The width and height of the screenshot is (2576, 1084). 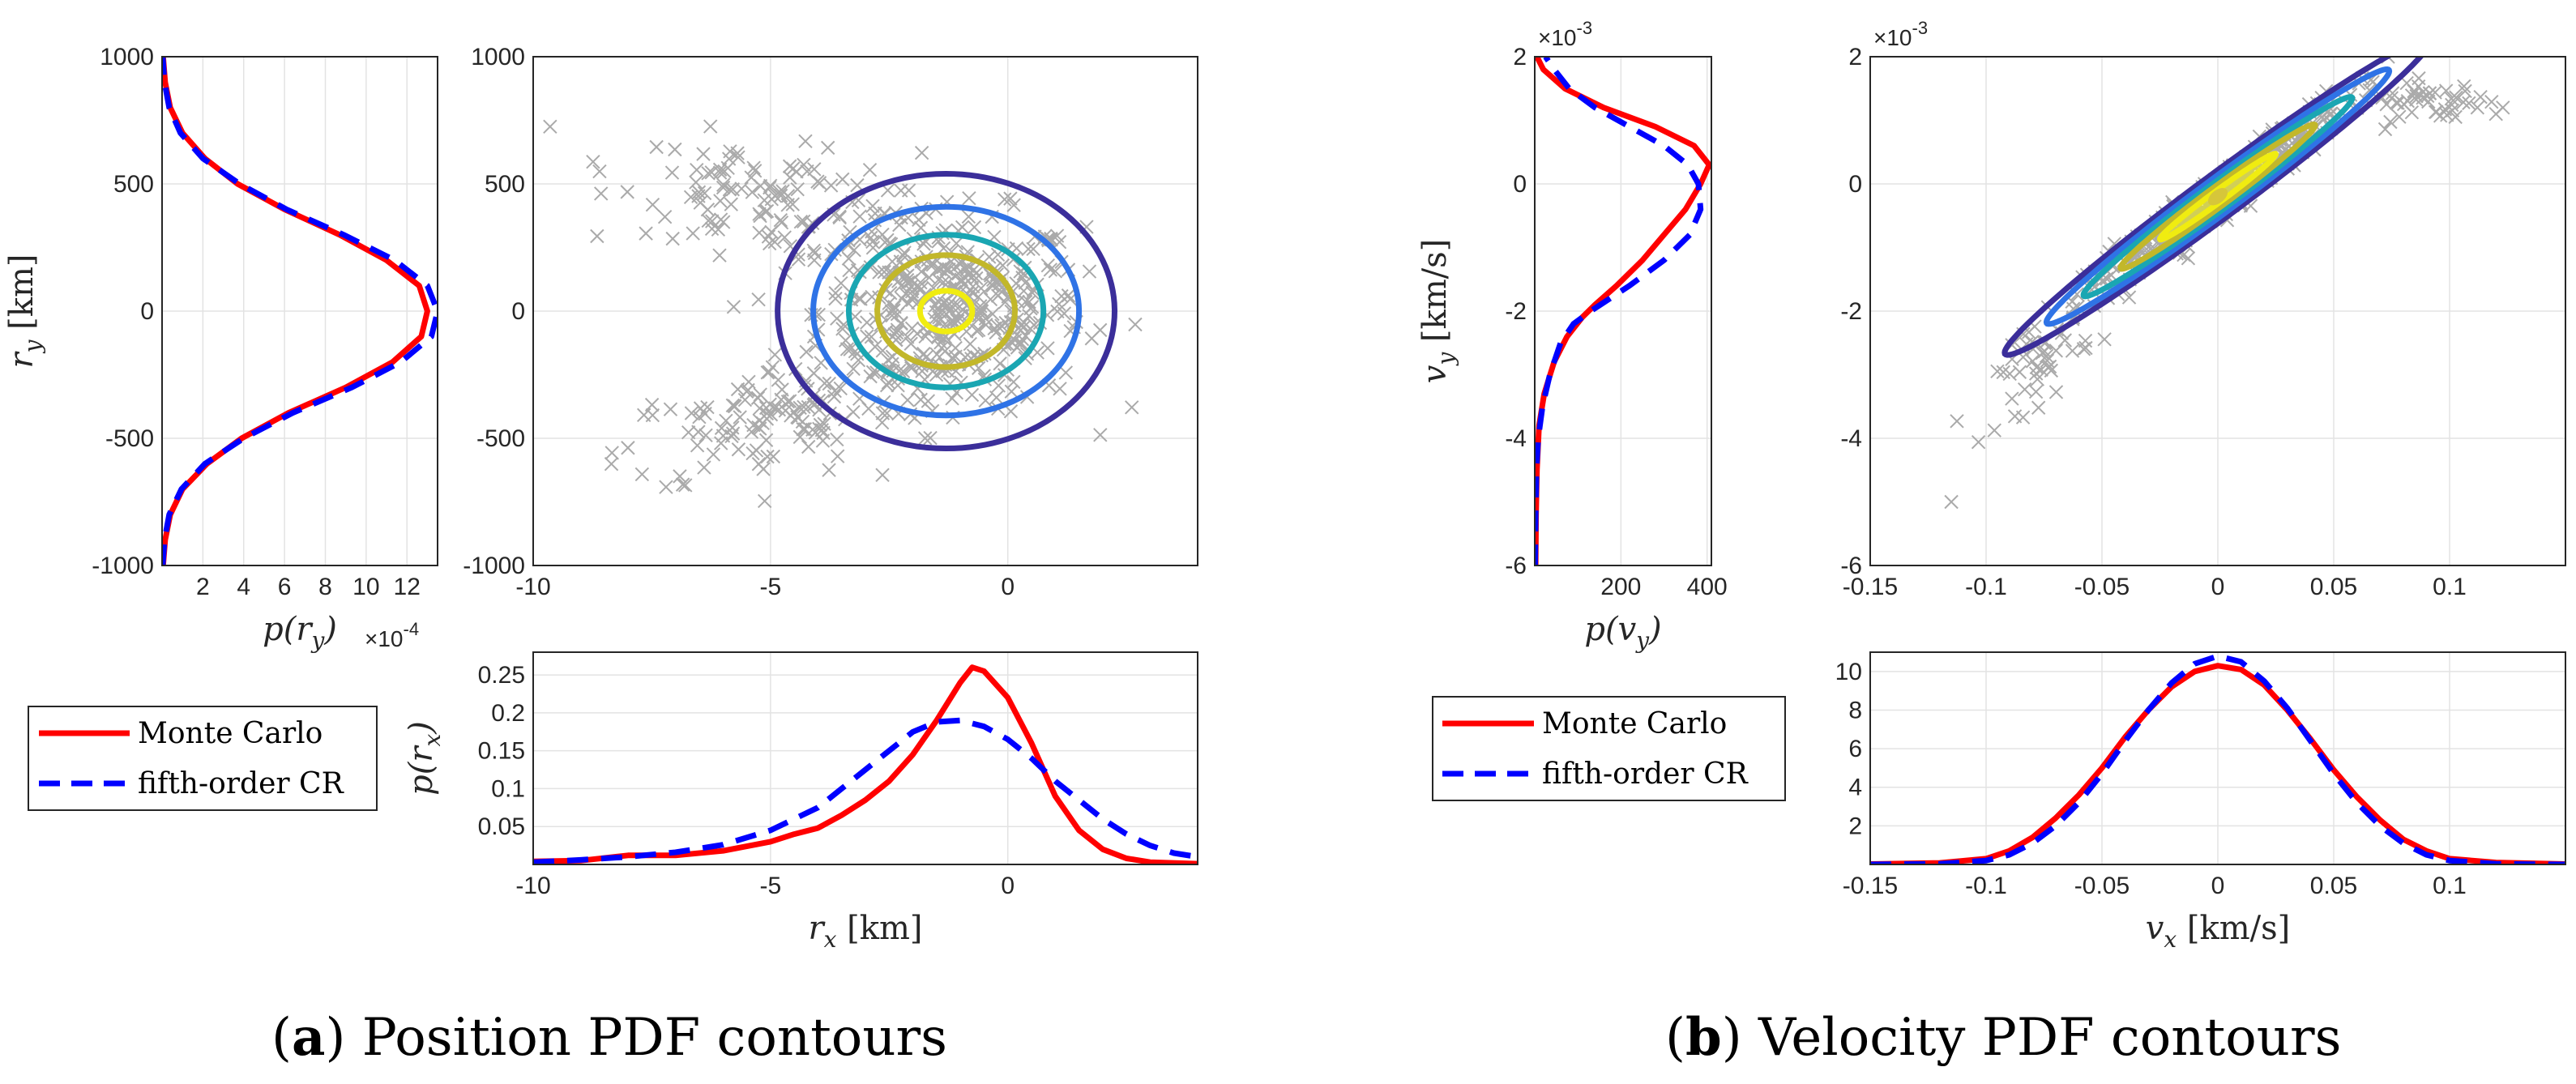 I want to click on a_px-marks, so click(x=865, y=764).